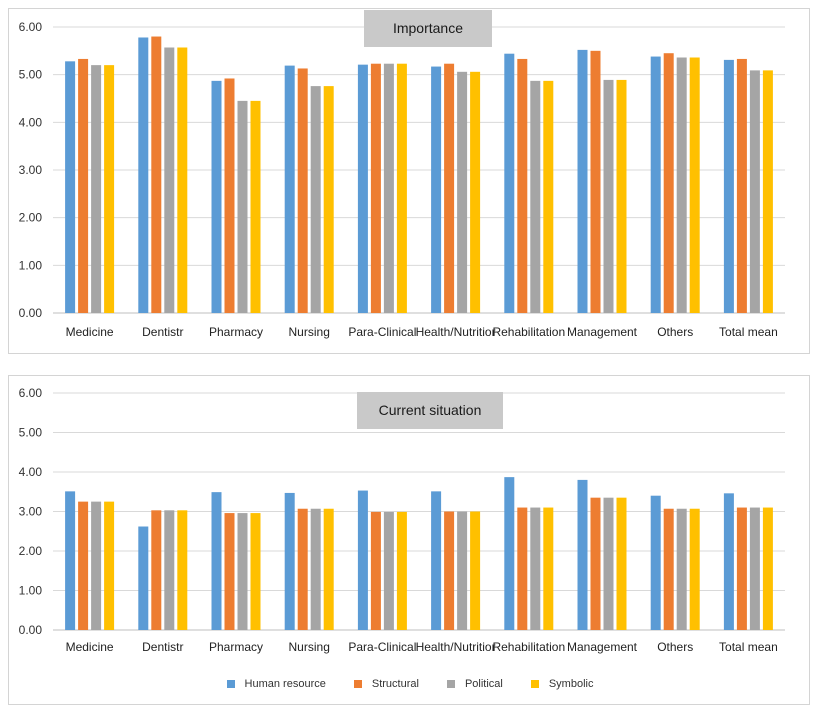 The width and height of the screenshot is (820, 711). What do you see at coordinates (31, 591) in the screenshot?
I see `current-situation-y-tick-label: 1.00` at bounding box center [31, 591].